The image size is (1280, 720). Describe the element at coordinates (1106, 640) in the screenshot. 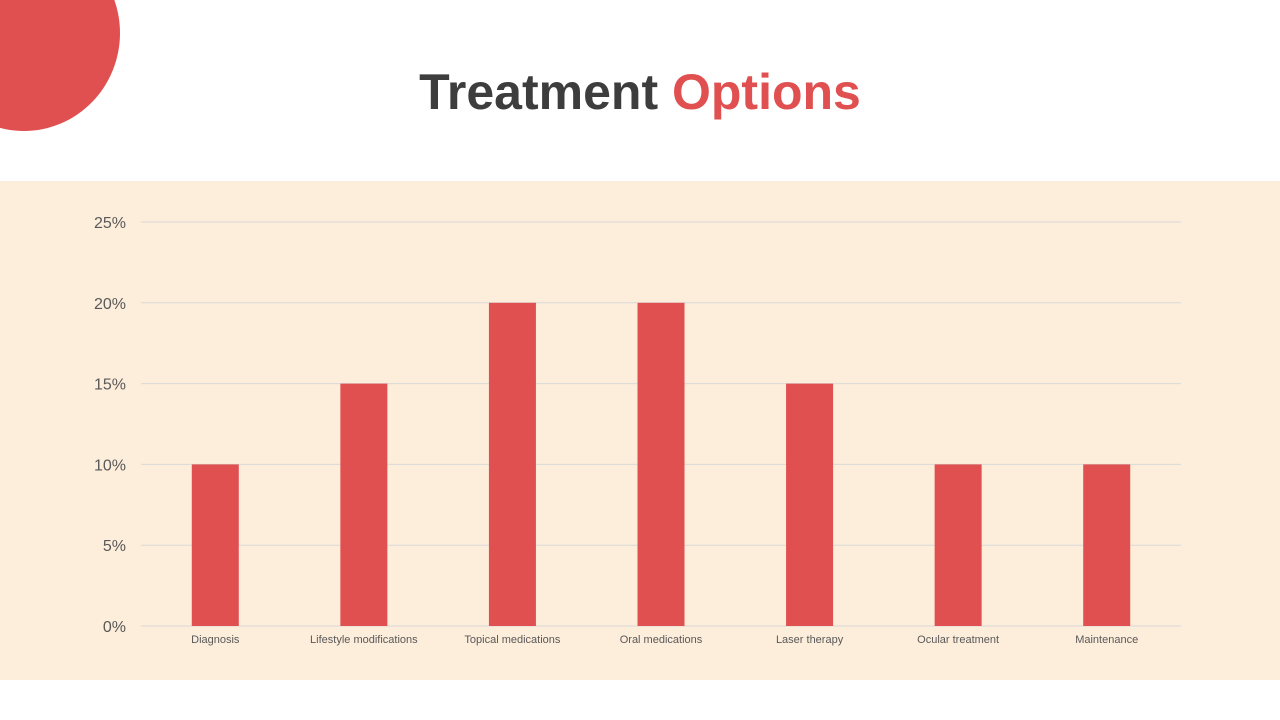

I see `x-category-label: Maintenance` at that location.